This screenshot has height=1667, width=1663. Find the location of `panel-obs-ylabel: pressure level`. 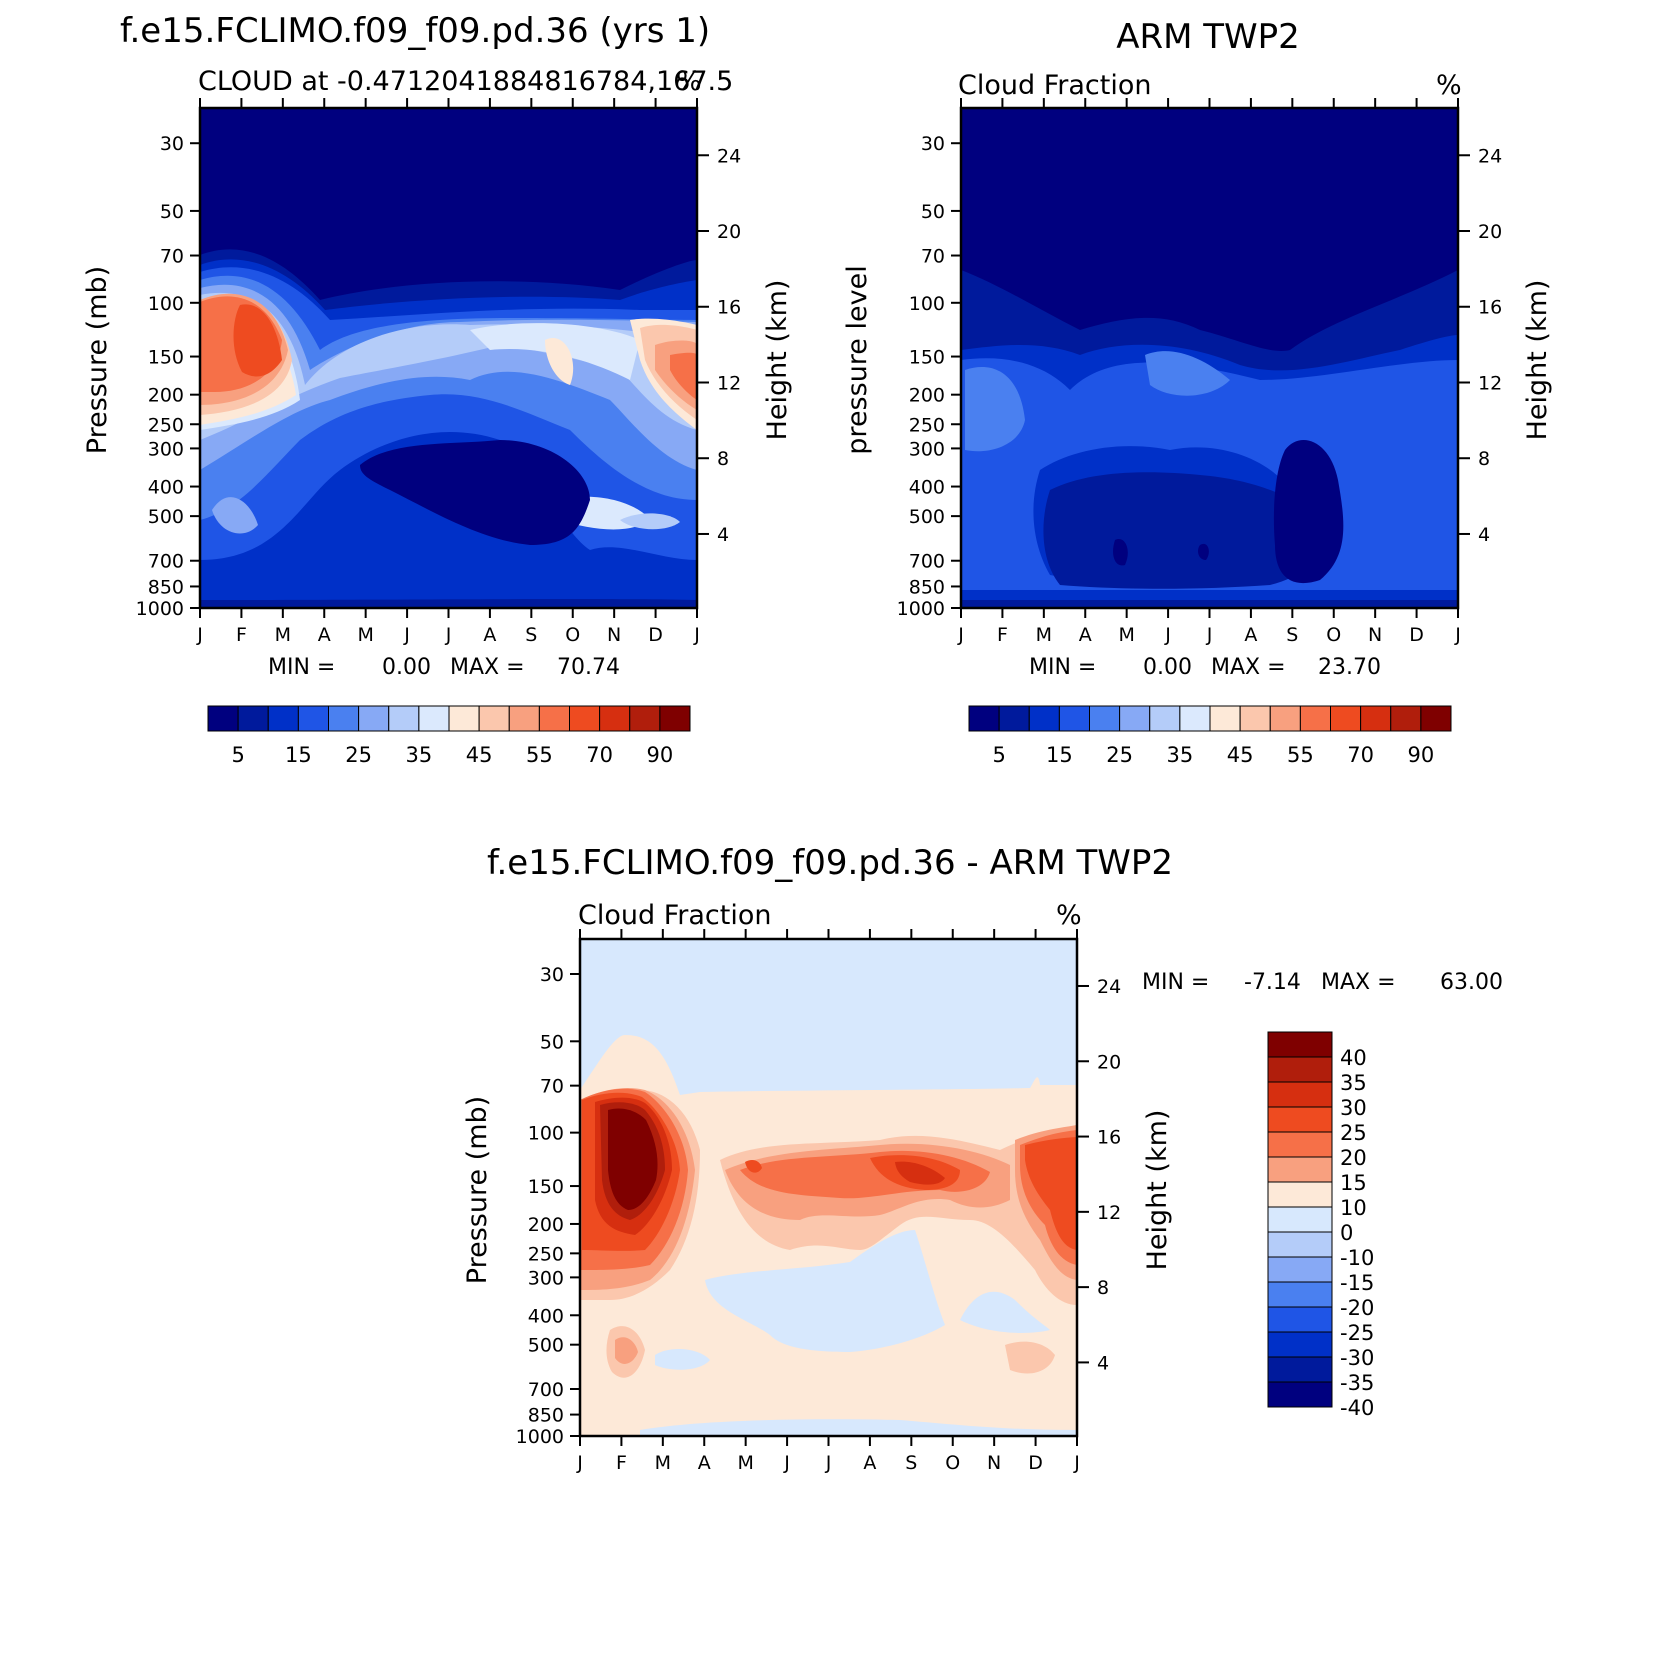

panel-obs-ylabel: pressure level is located at coordinates (857, 359).